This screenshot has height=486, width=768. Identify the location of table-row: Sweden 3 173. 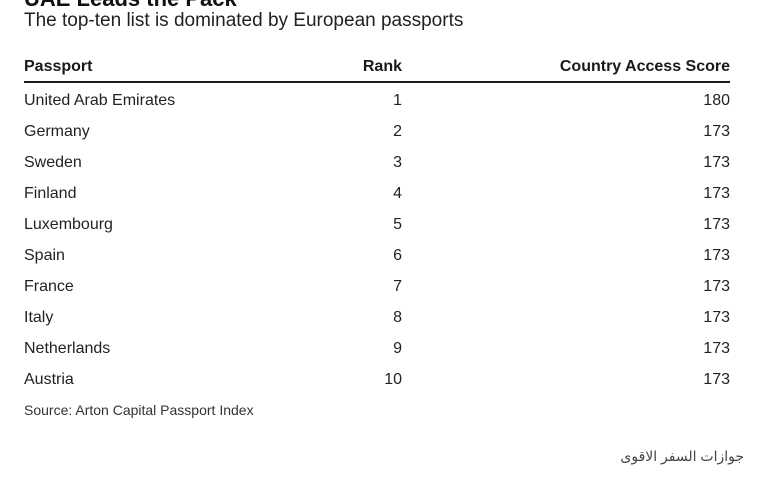
(377, 162).